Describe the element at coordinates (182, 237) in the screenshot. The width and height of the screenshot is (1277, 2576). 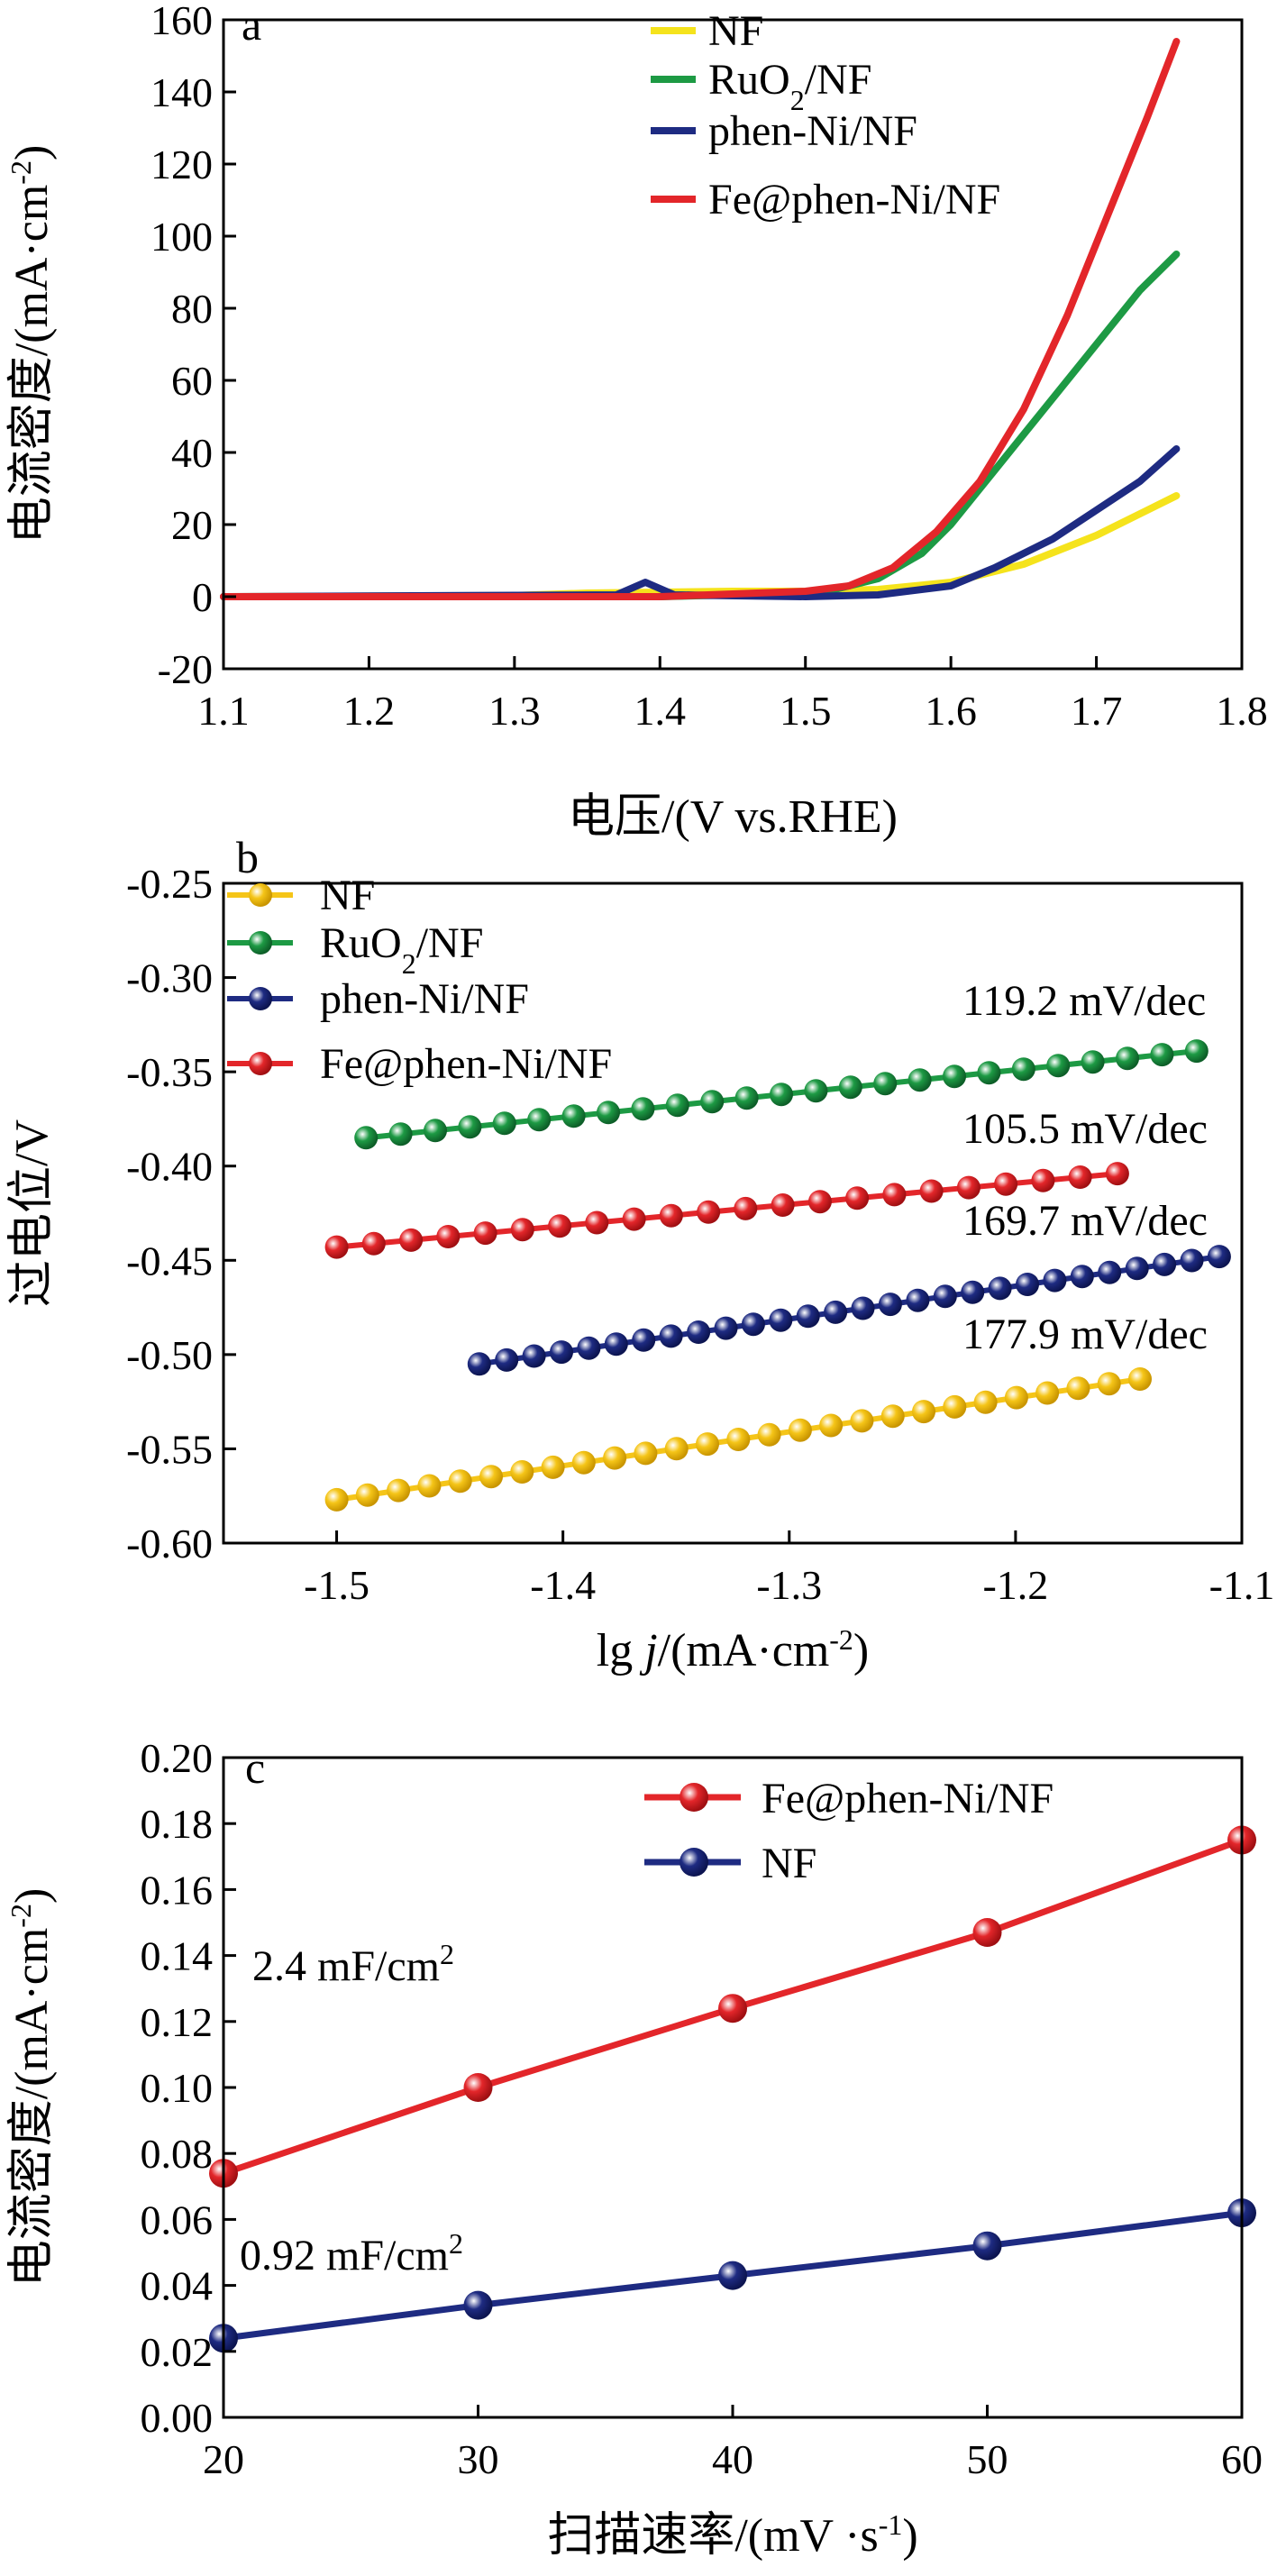
I see `a-y-tick-label: 100` at that location.